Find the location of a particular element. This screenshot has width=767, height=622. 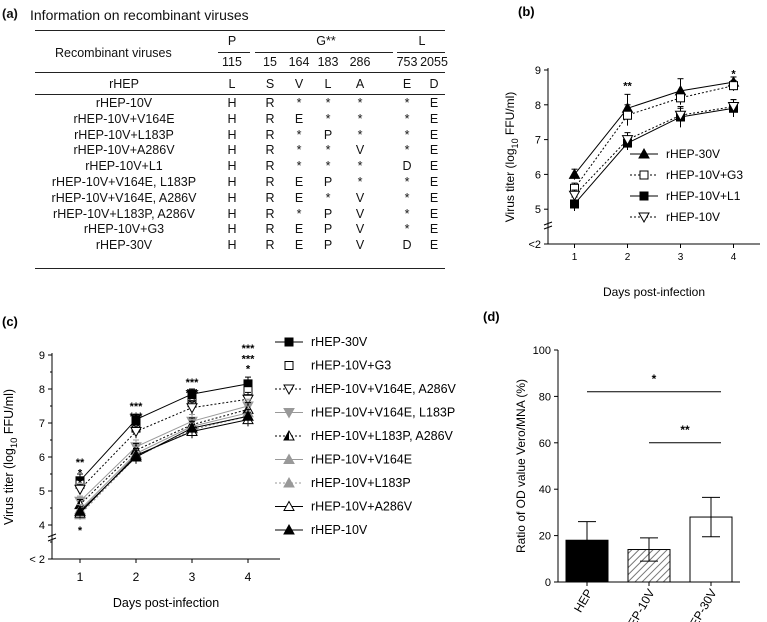

y-tick-label: < 2 is located at coordinates (37, 560).